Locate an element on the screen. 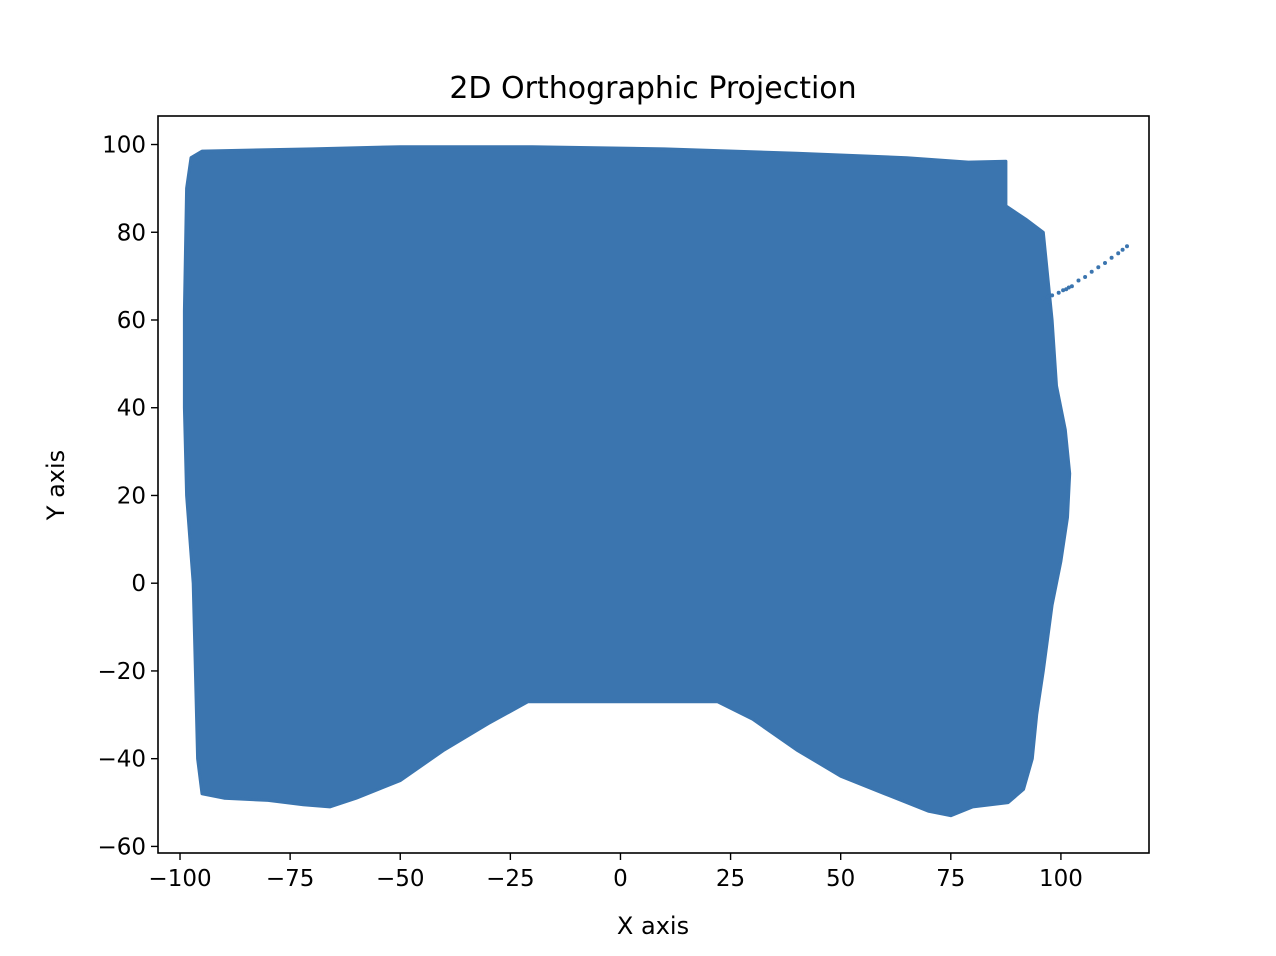 This screenshot has width=1276, height=956. y-tick-label: 20 is located at coordinates (131, 496).